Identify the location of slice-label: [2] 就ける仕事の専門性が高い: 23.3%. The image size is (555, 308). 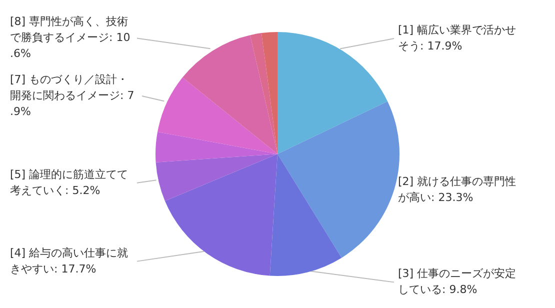
(457, 189).